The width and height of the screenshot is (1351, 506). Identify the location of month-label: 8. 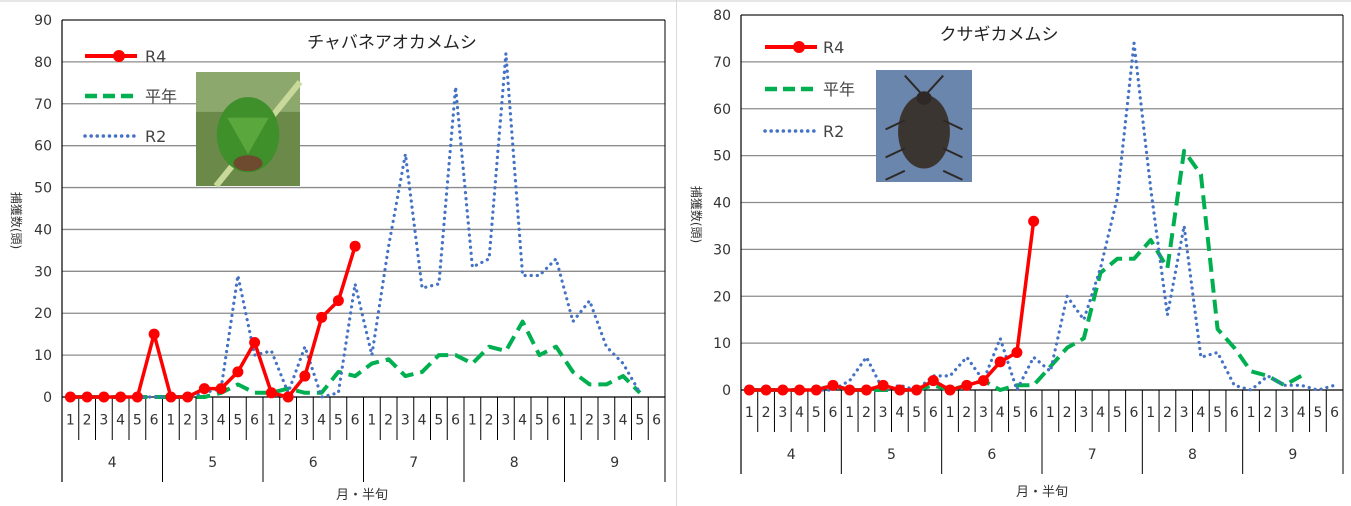
(514, 463).